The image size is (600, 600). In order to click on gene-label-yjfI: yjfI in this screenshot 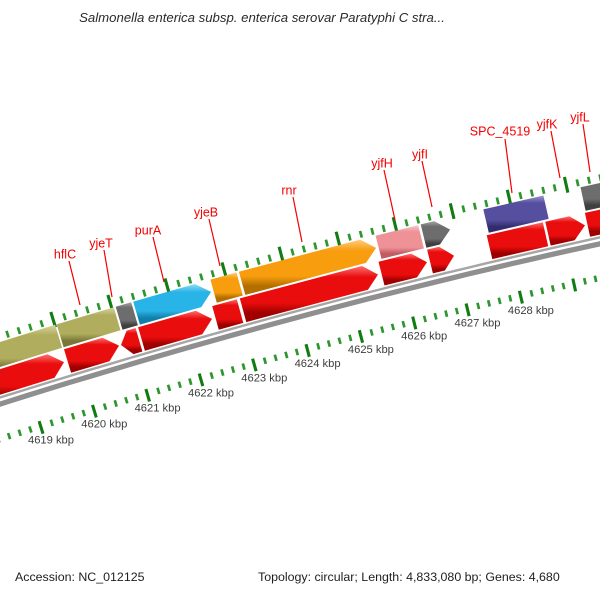, I will do `click(420, 155)`.